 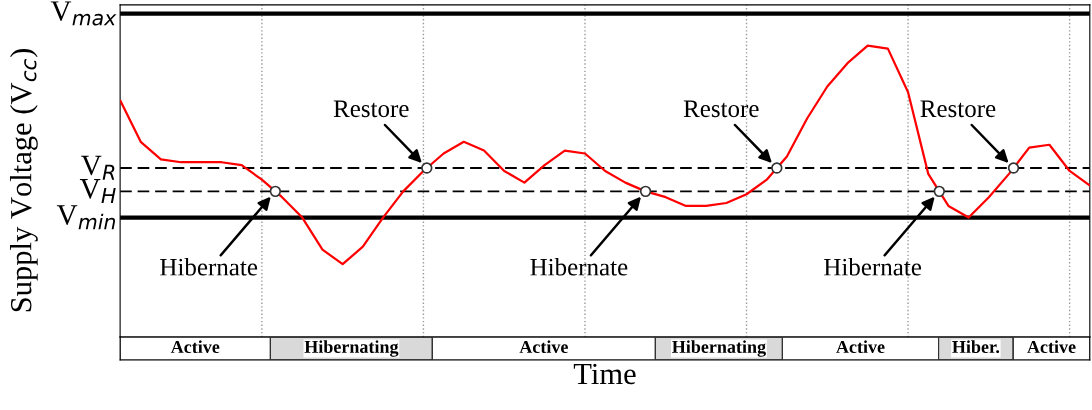 What do you see at coordinates (97, 191) in the screenshot?
I see `ref-line-label: V$_{H}$` at bounding box center [97, 191].